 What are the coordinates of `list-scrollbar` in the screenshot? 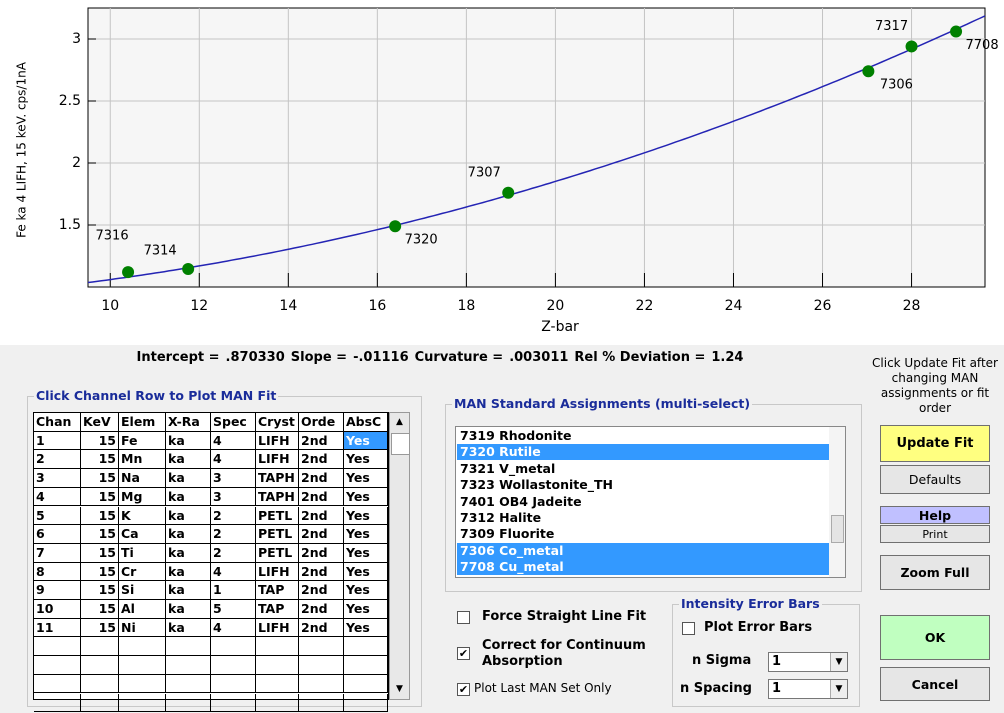 It's located at (837, 502).